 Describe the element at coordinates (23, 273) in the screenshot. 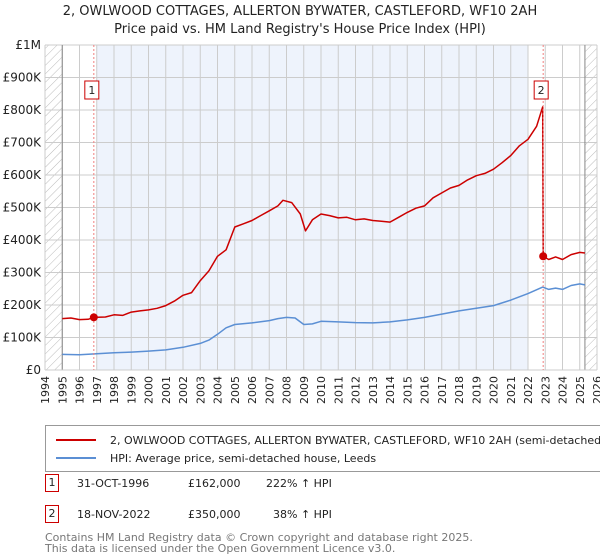

I see `y-tick-label: £300K` at that location.